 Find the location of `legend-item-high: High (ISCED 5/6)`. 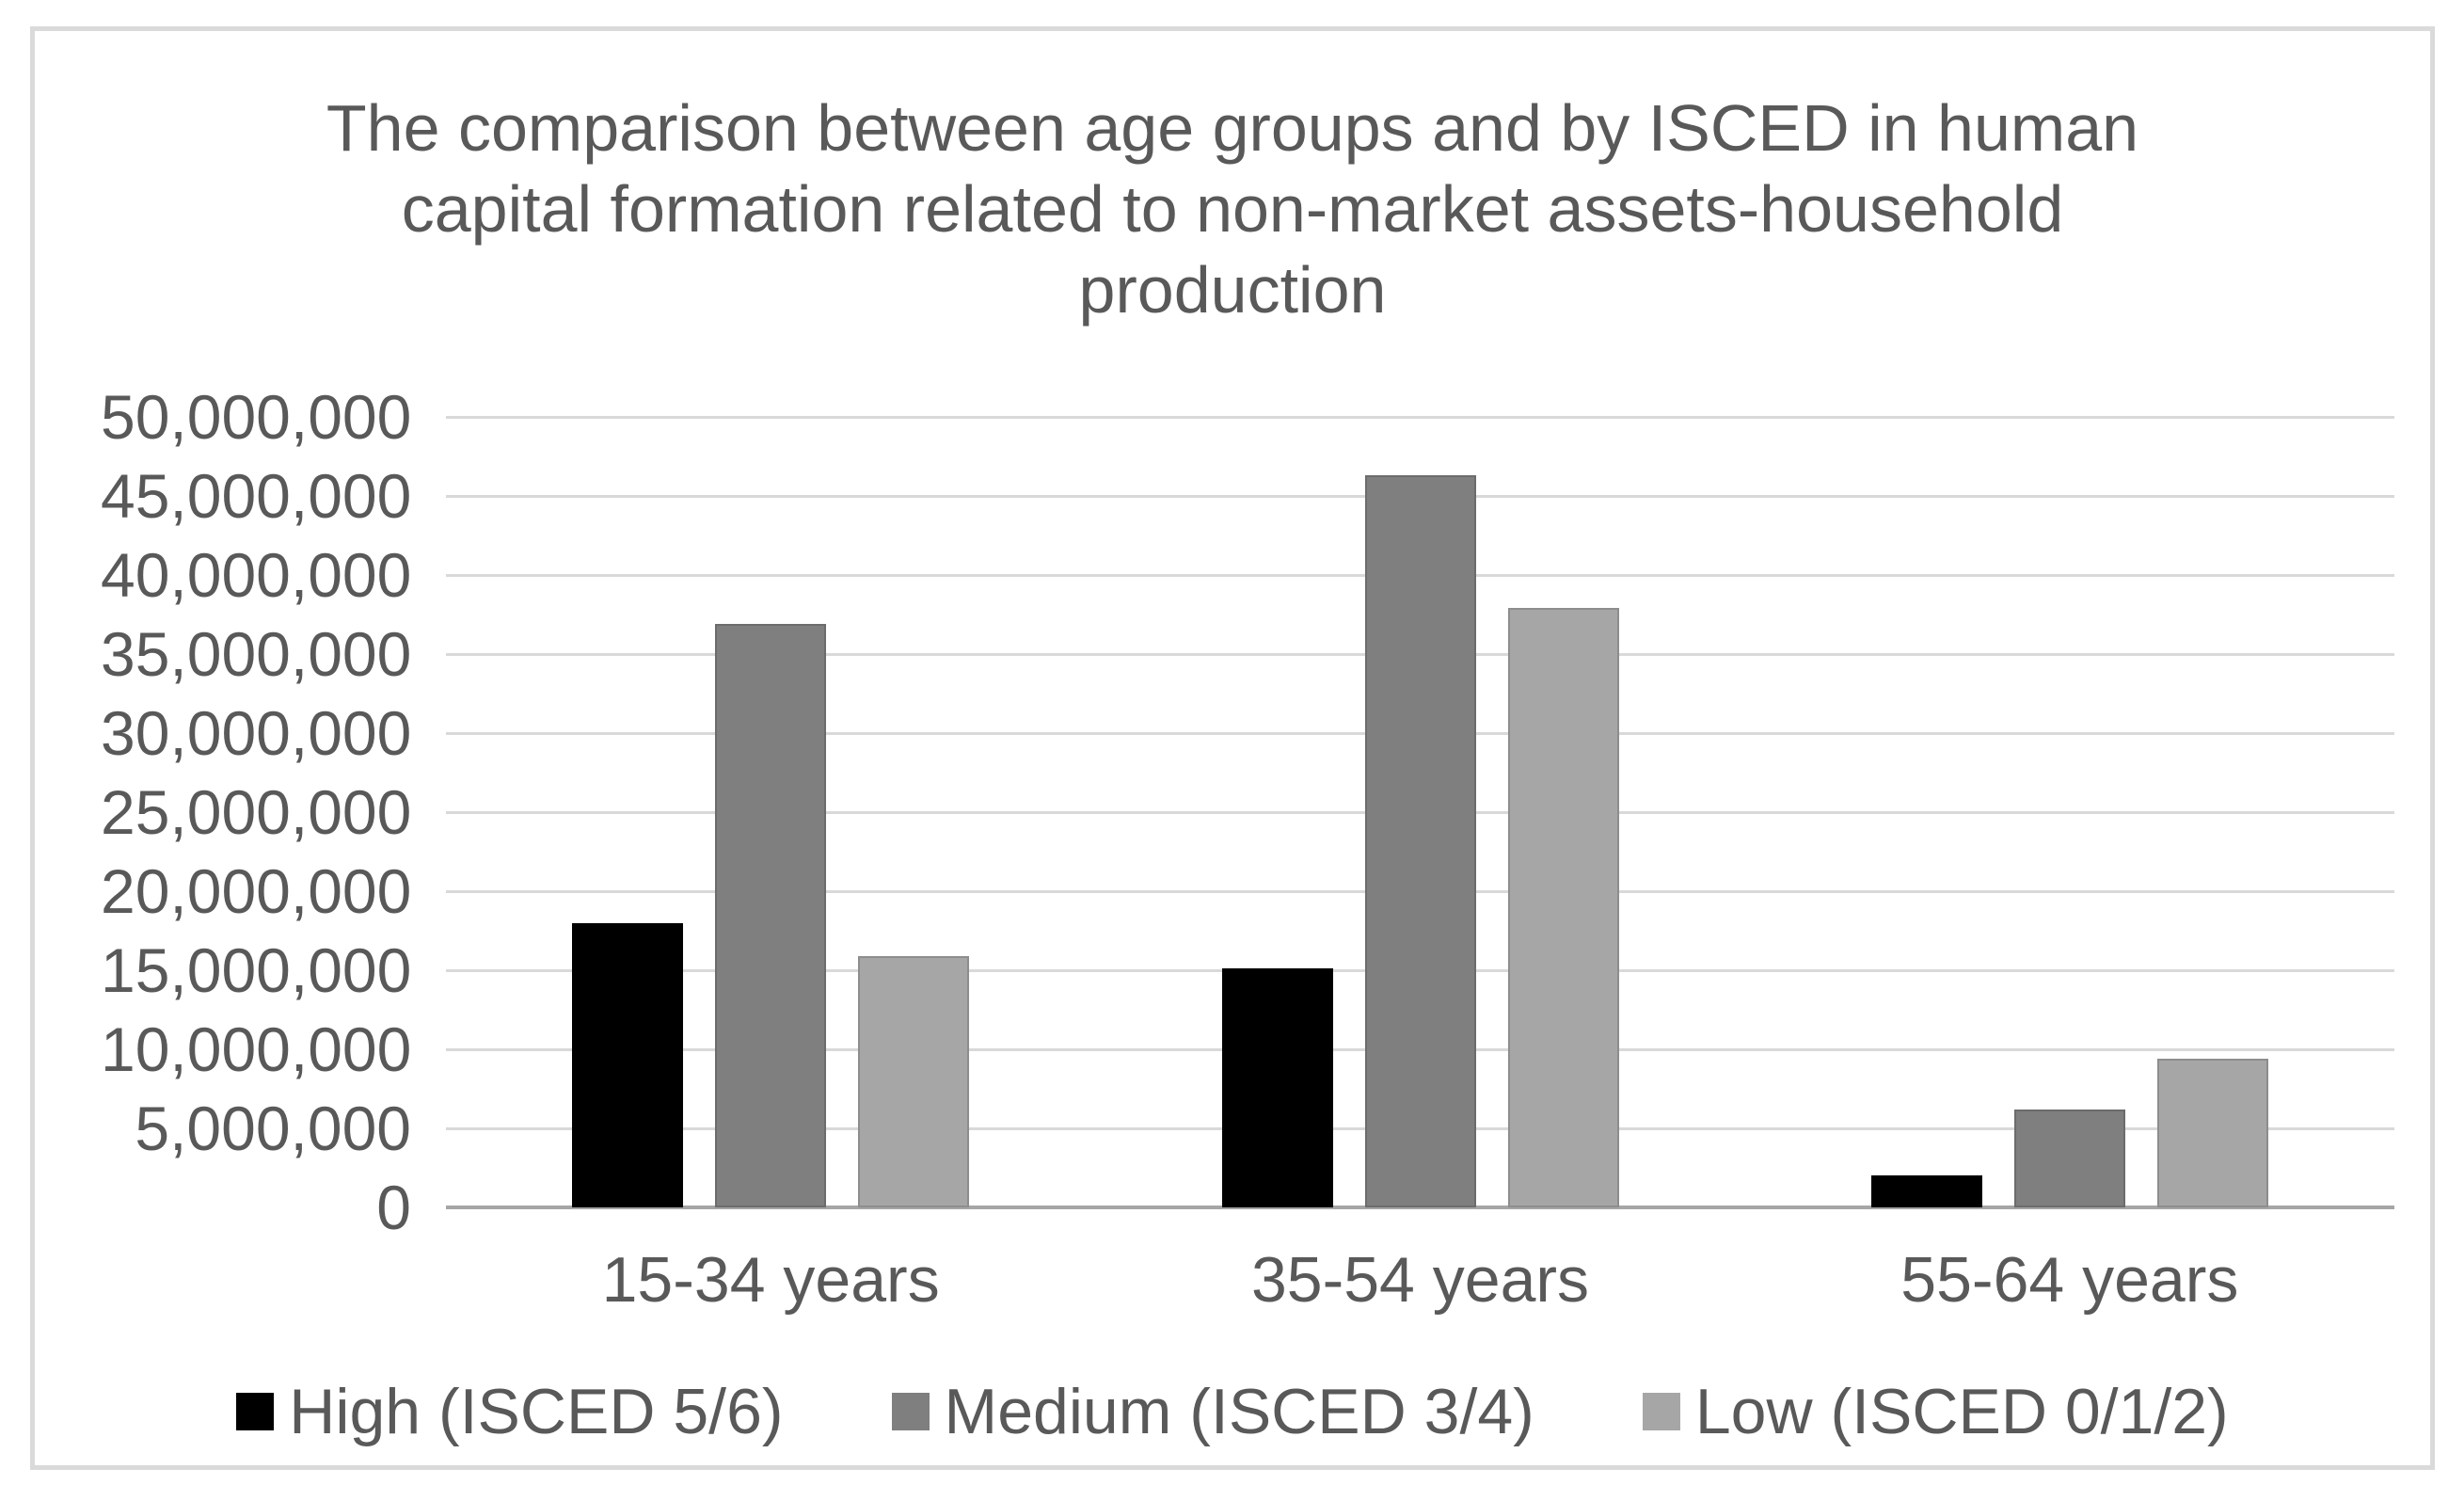

legend-item-high: High (ISCED 5/6) is located at coordinates (510, 1412).